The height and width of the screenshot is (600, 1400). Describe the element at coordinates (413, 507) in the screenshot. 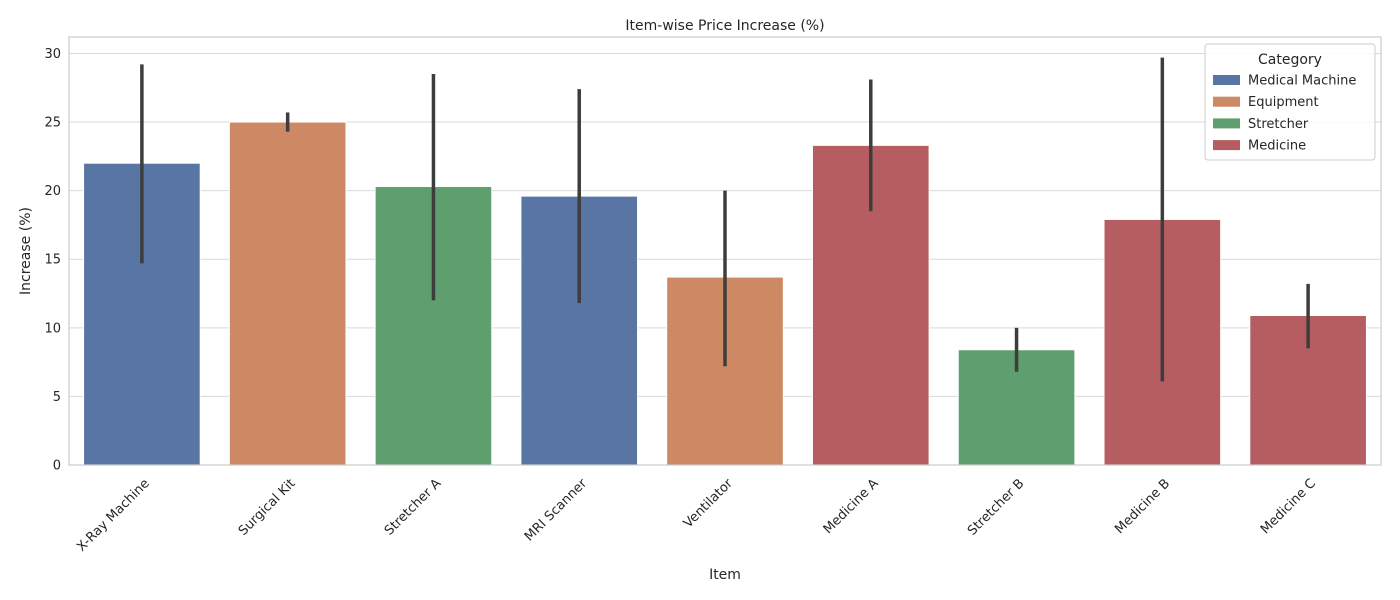

I see `x-tick-label: Stretcher A` at that location.